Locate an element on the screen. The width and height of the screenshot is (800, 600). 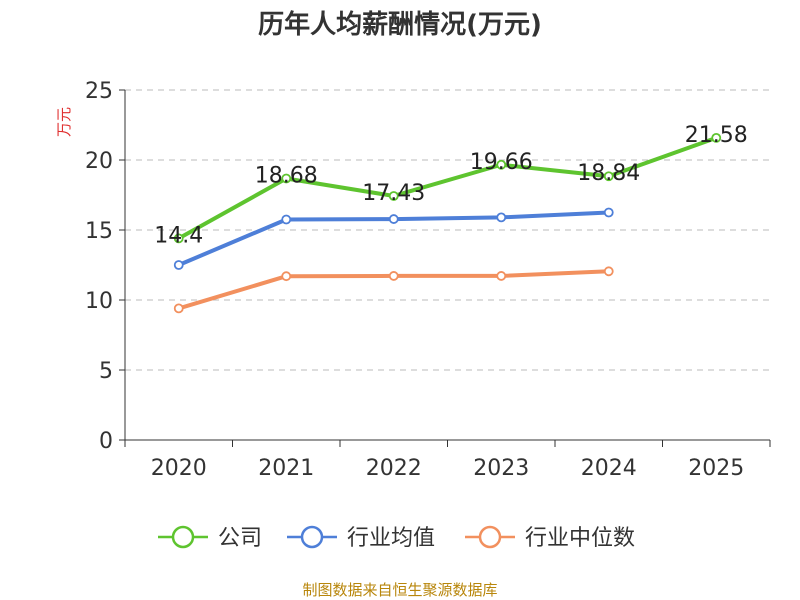
y-tick-label: 0 is located at coordinates (106, 441).